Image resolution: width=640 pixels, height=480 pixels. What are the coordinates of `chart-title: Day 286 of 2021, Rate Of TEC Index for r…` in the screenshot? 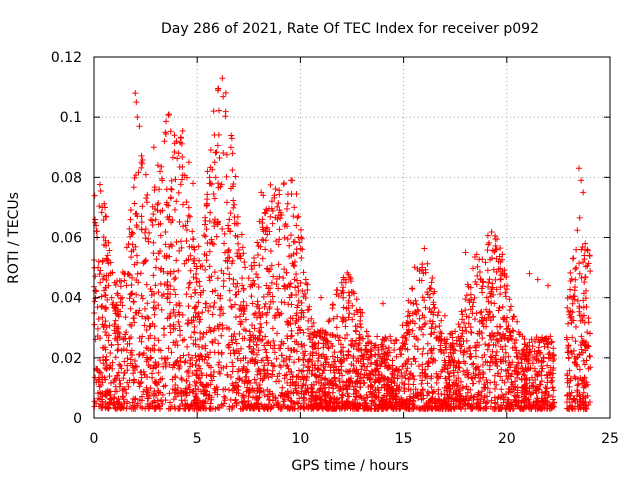 It's located at (350, 29).